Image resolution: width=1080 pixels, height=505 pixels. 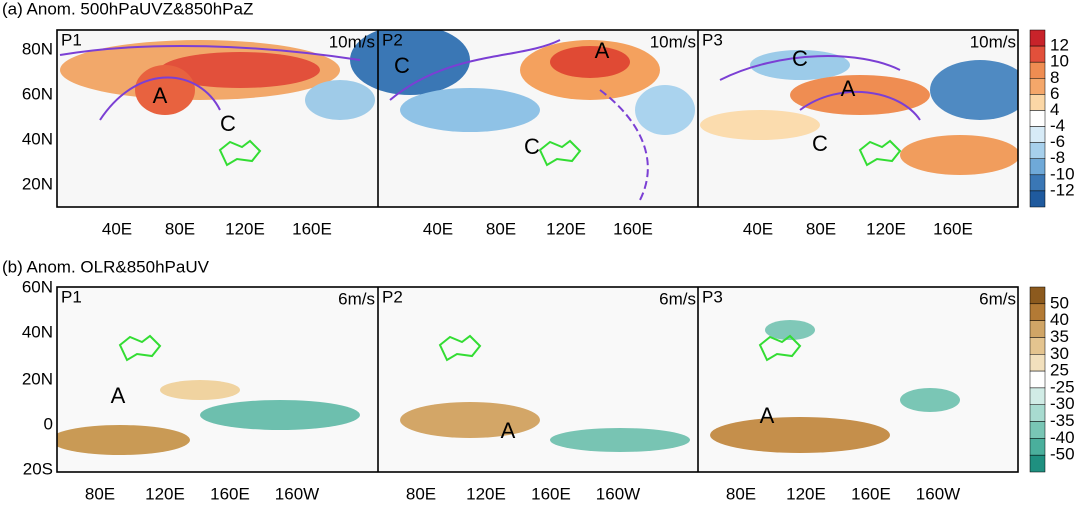 What do you see at coordinates (1062, 454) in the screenshot?
I see `colorbar-label: -50` at bounding box center [1062, 454].